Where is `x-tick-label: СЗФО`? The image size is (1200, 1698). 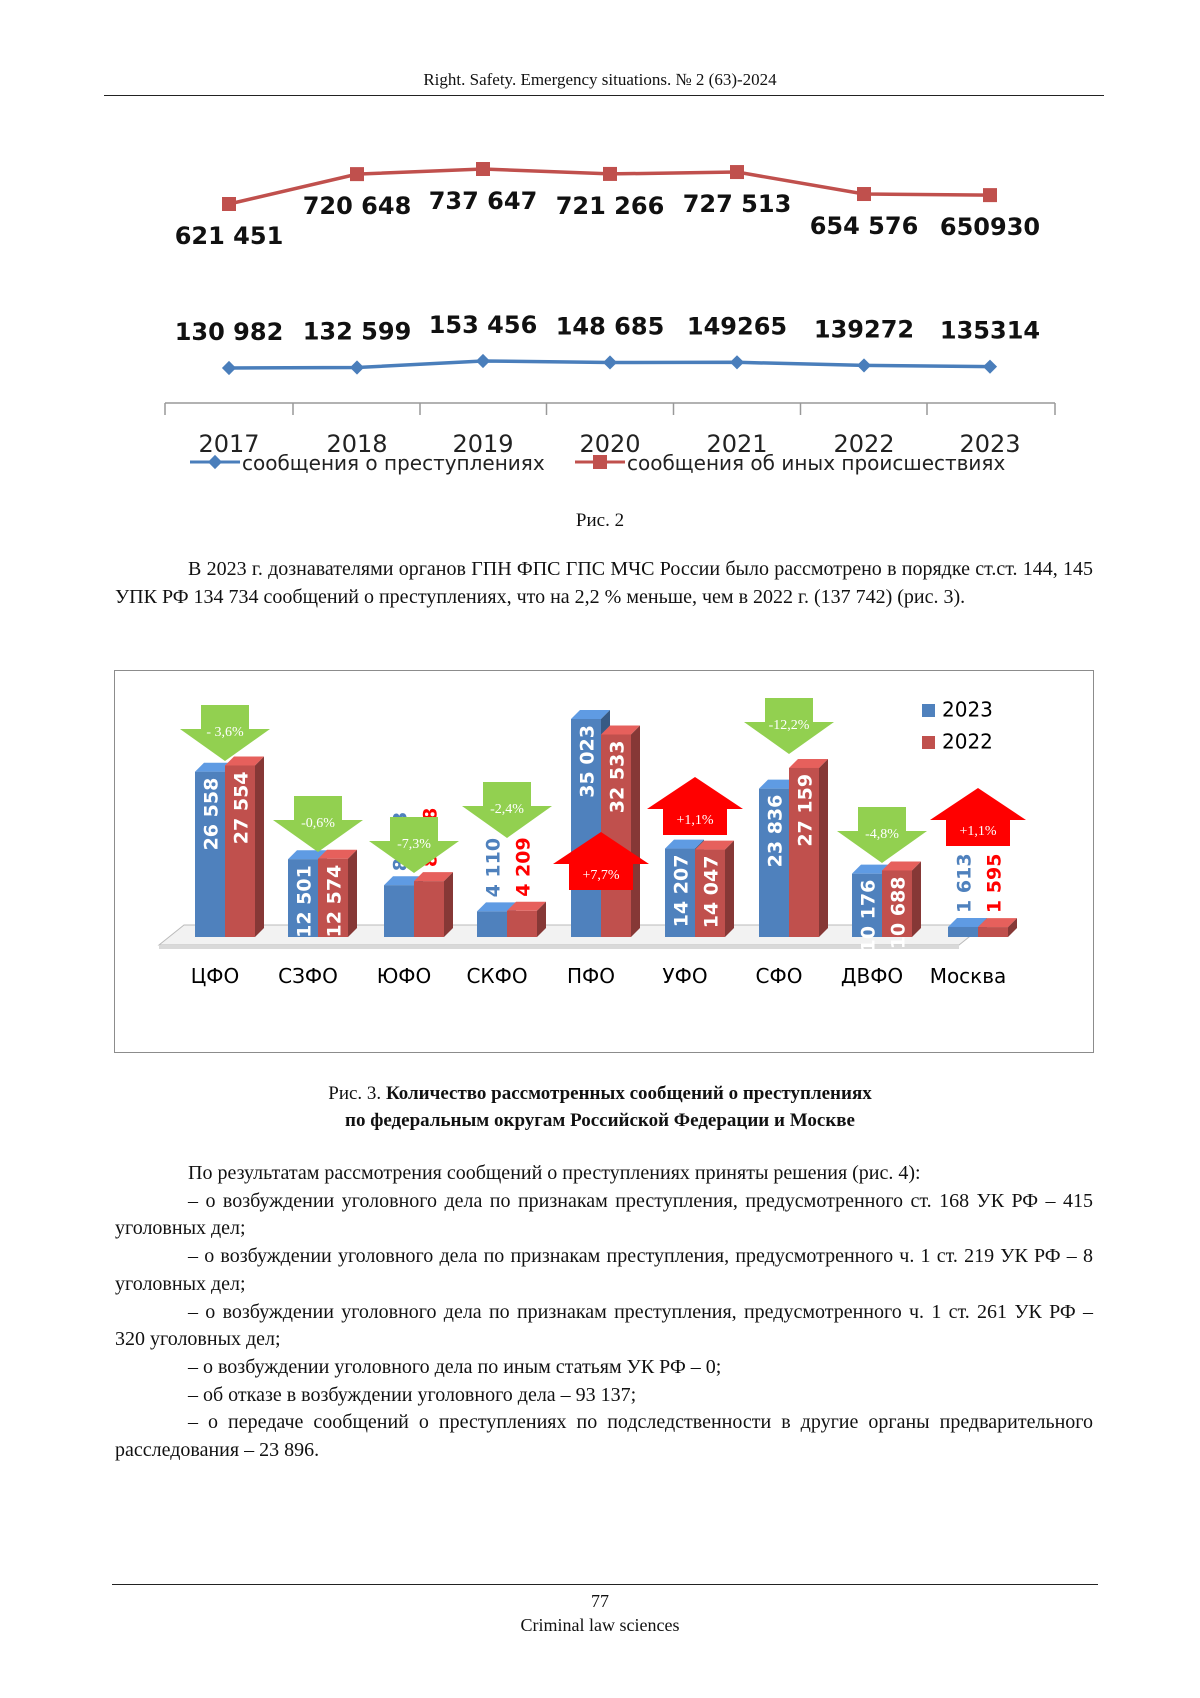
x-tick-label: СЗФО is located at coordinates (308, 976).